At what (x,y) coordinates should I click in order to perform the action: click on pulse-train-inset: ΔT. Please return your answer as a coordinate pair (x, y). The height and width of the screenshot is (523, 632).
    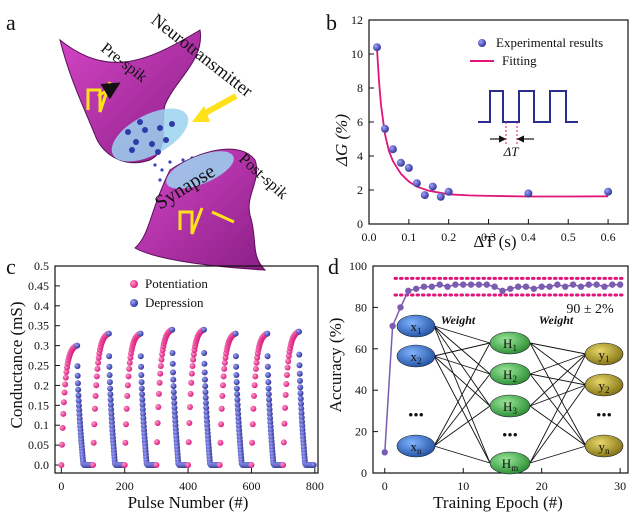
    Looking at the image, I should click on (528, 124).